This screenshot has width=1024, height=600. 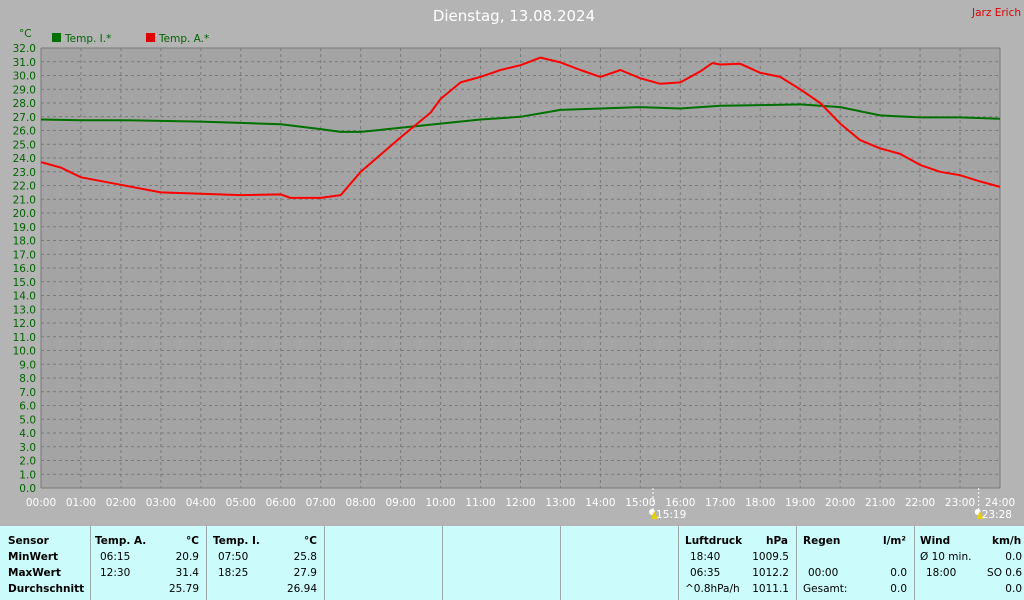 What do you see at coordinates (115, 573) in the screenshot?
I see `temp-a-max-time: 12:30` at bounding box center [115, 573].